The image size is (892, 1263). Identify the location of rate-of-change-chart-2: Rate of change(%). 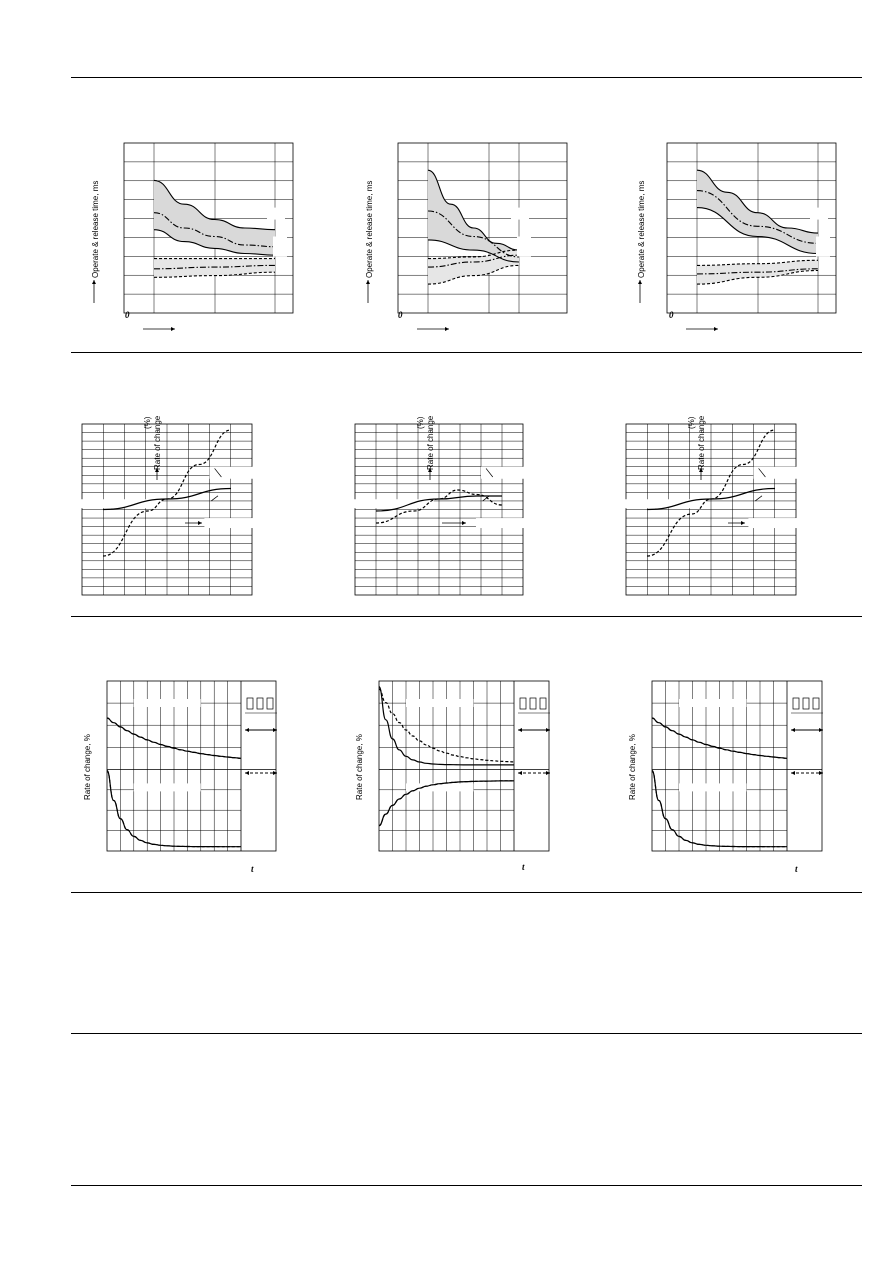
(440, 505).